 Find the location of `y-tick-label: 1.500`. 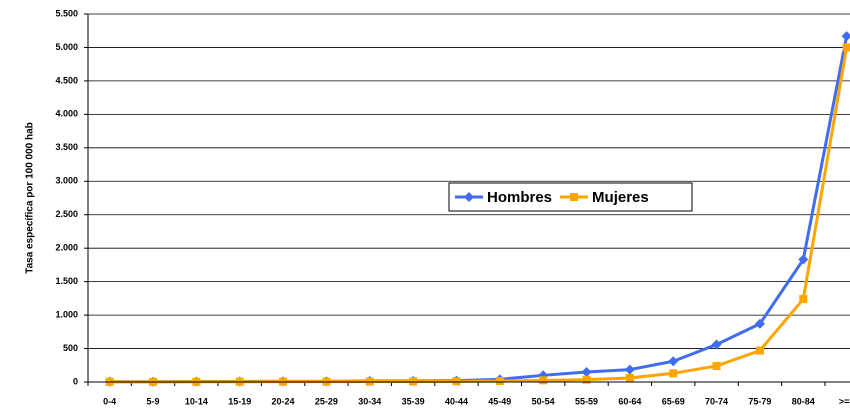

y-tick-label: 1.500 is located at coordinates (66, 281).